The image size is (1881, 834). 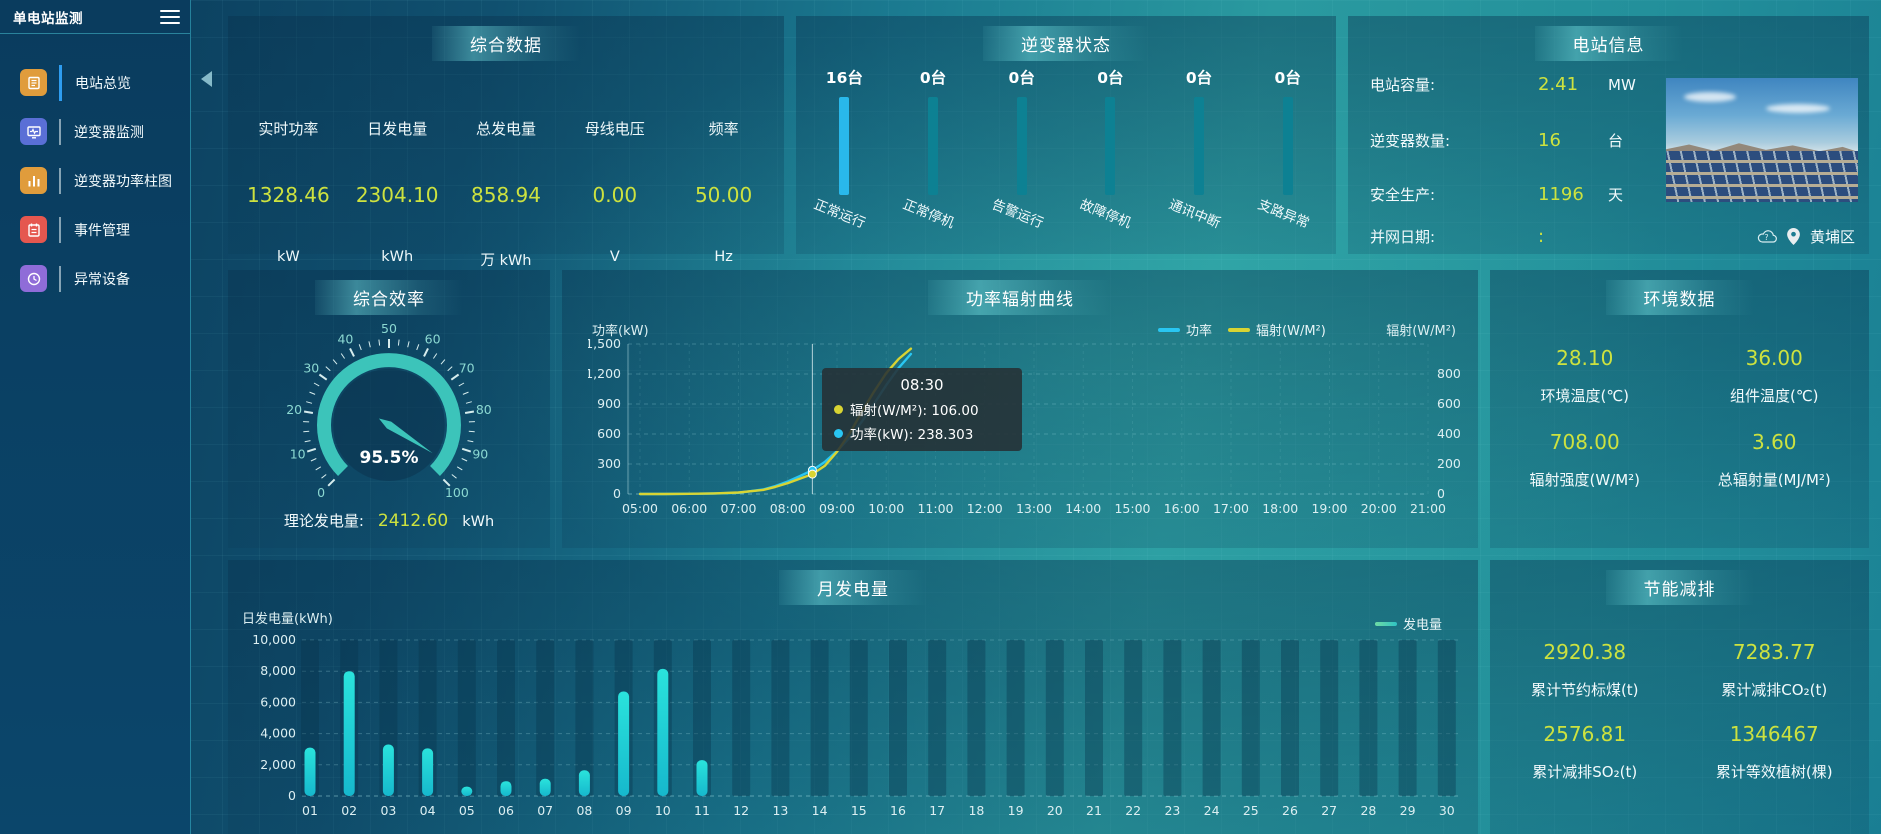 What do you see at coordinates (1199, 78) in the screenshot?
I see `inverter-count: 0台` at bounding box center [1199, 78].